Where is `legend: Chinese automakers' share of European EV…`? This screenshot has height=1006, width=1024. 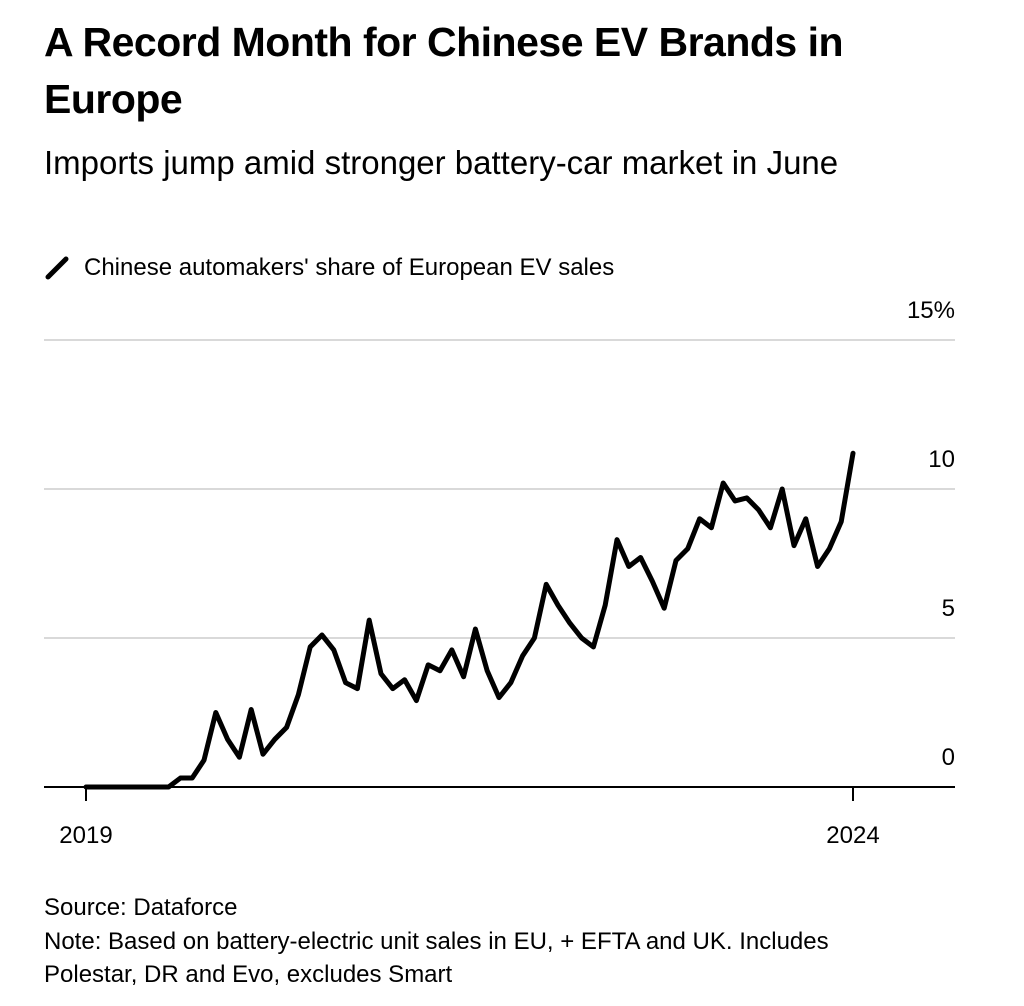
legend: Chinese automakers' share of European EV… is located at coordinates (329, 268).